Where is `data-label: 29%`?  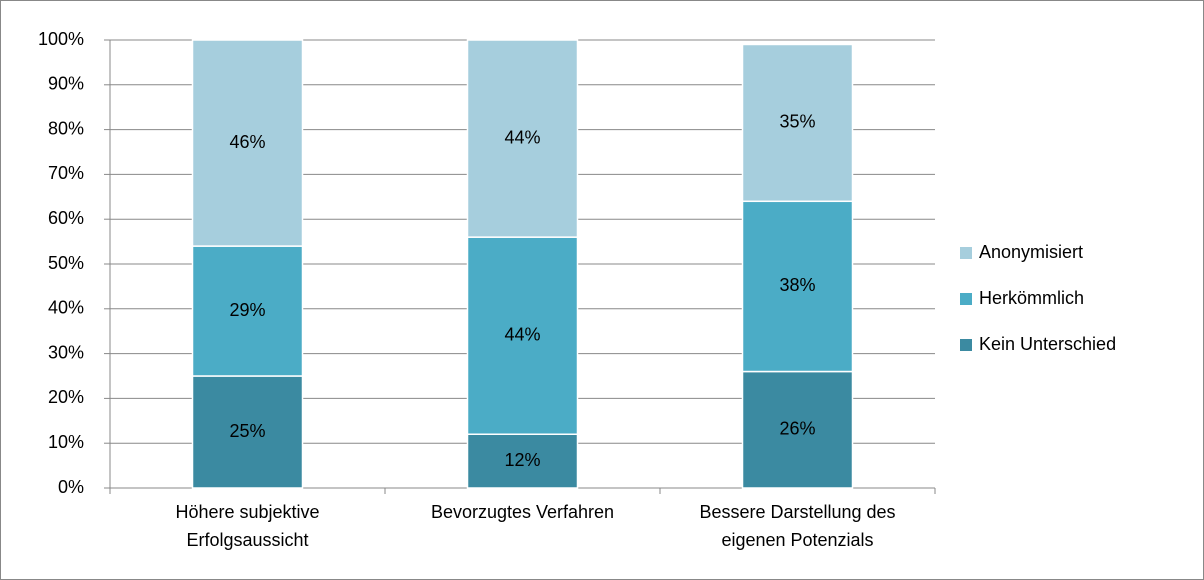
data-label: 29% is located at coordinates (247, 310).